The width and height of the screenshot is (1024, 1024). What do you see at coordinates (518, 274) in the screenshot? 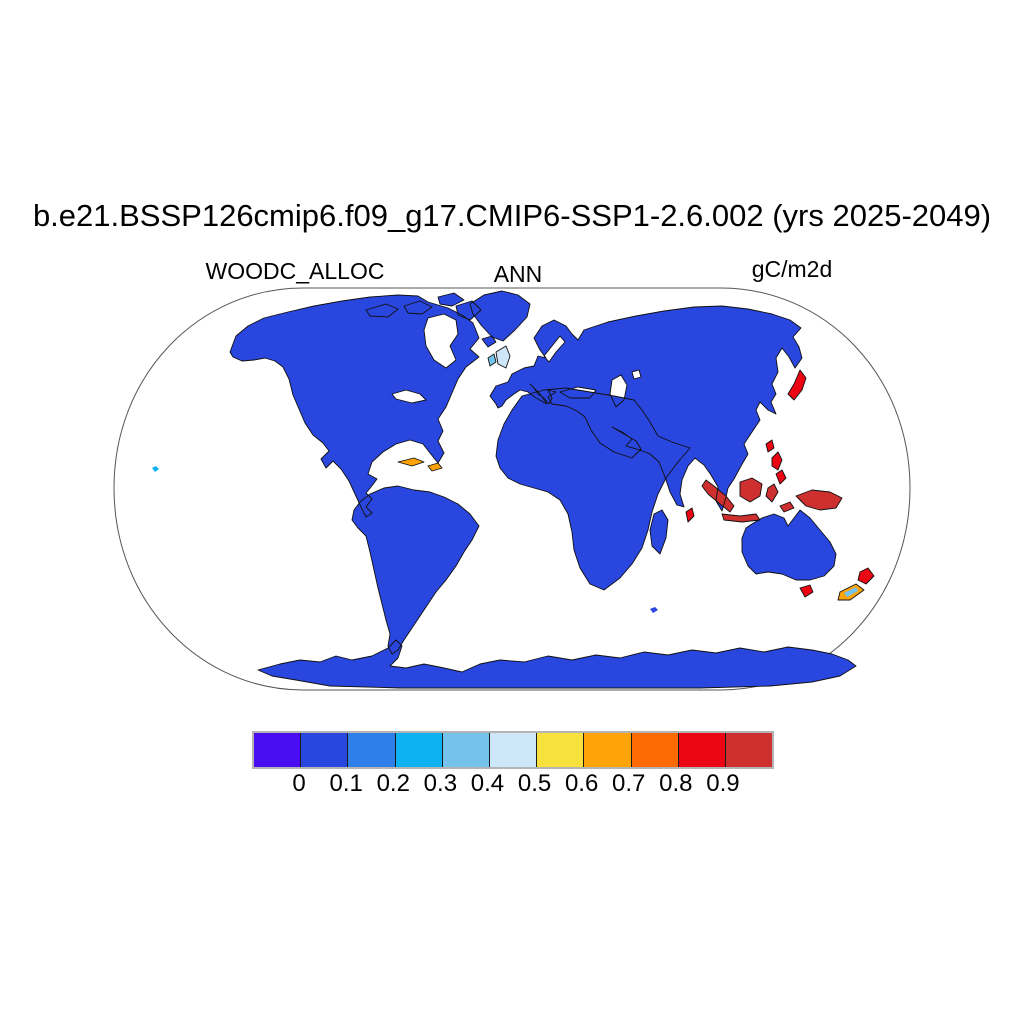
I see `season-label: ANN` at bounding box center [518, 274].